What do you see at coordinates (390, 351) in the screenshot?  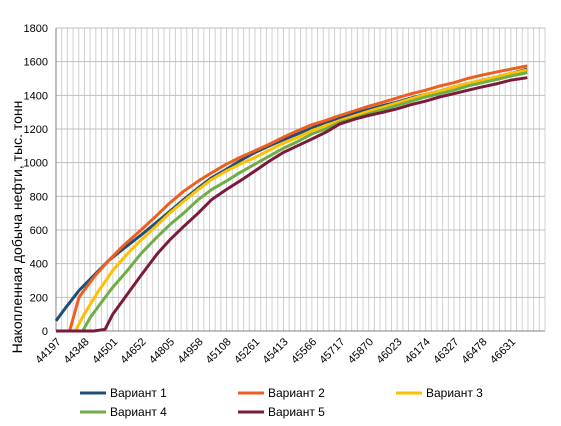 I see `x-tick-label: 46023` at bounding box center [390, 351].